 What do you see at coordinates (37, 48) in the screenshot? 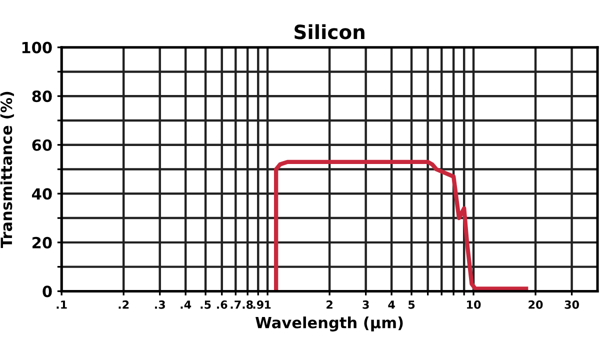
I see `y-tick-label: 100` at bounding box center [37, 48].